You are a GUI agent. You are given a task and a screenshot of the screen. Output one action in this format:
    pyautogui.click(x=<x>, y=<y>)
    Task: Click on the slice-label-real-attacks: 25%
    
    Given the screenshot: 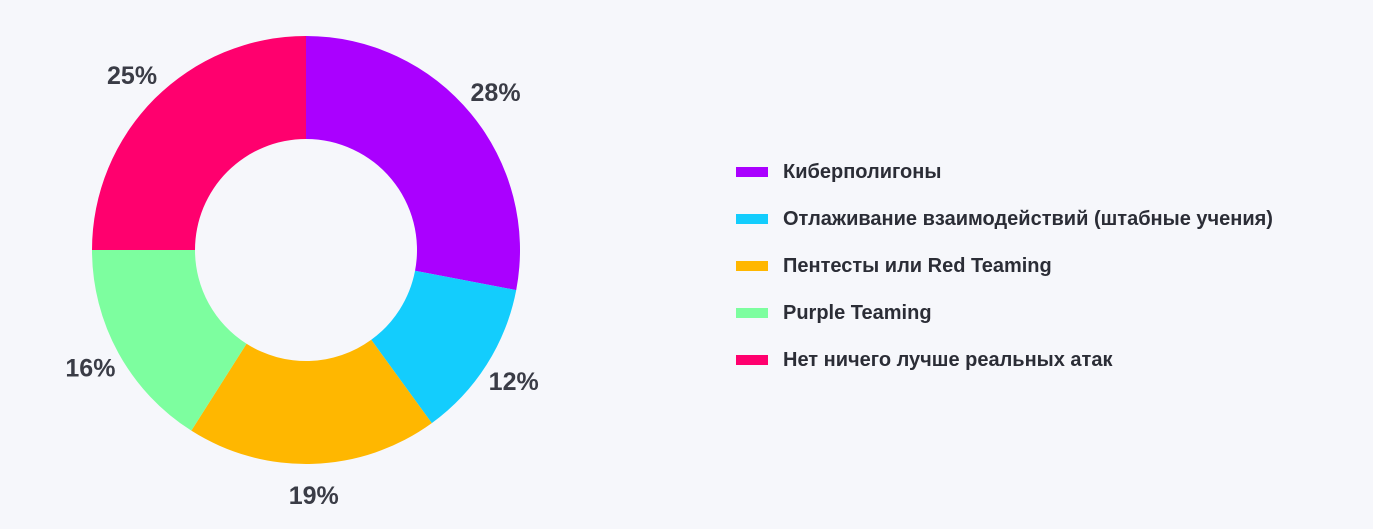 What is the action you would take?
    pyautogui.click(x=132, y=76)
    